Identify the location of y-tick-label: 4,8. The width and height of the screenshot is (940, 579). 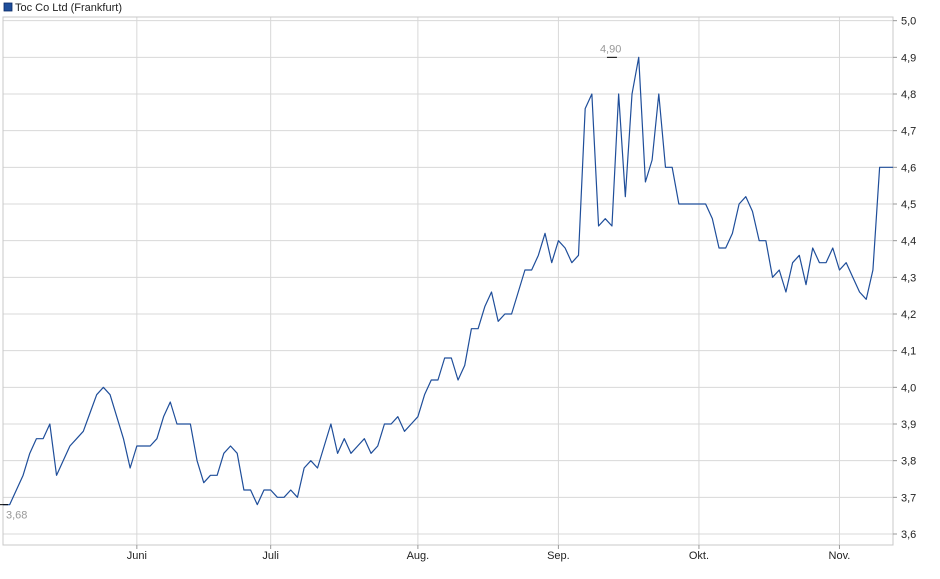
(908, 95).